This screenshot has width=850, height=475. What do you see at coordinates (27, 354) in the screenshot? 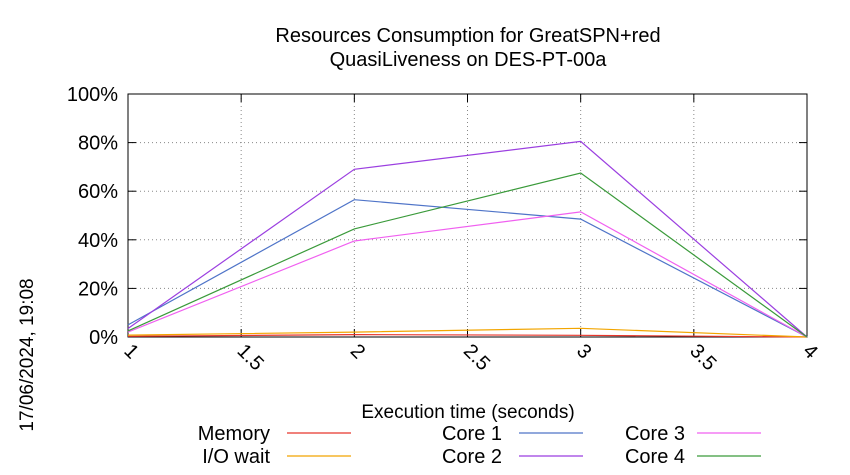
I see `side-timestamp: 17/06/2024, 19:08` at bounding box center [27, 354].